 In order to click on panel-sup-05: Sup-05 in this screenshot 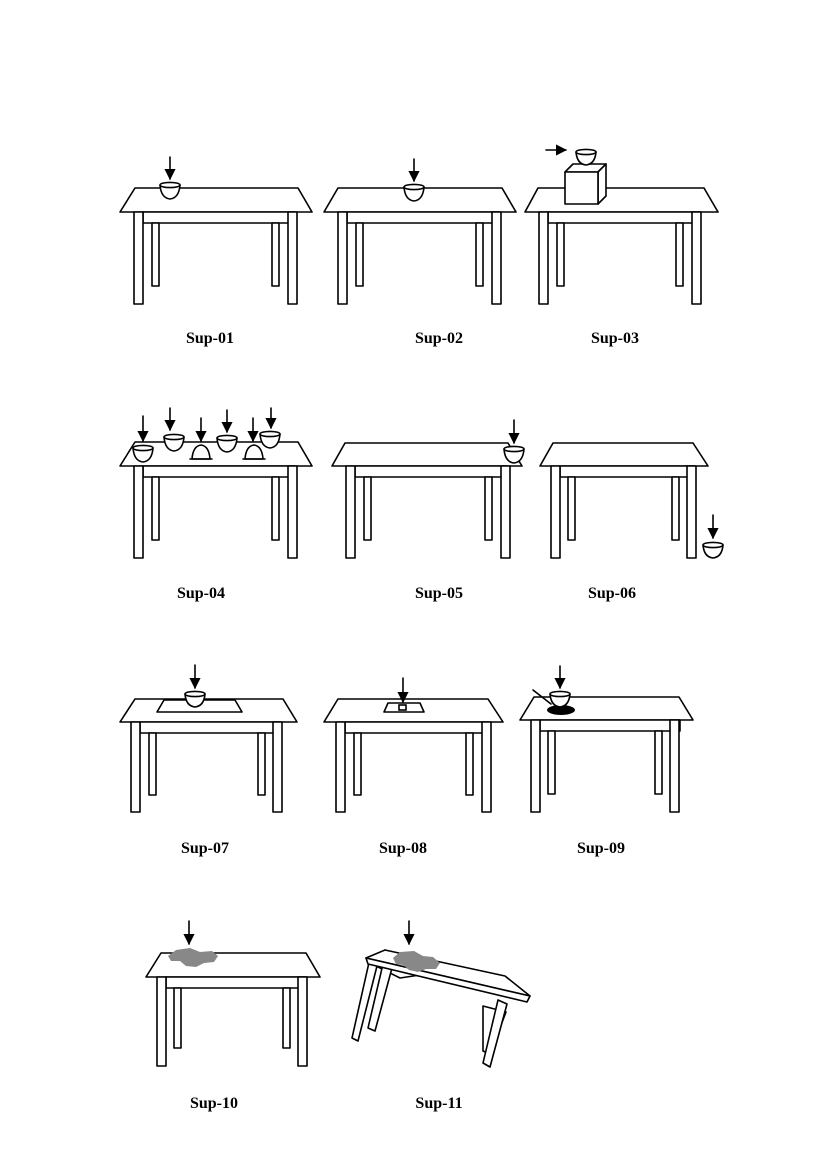, I will do `click(428, 510)`.